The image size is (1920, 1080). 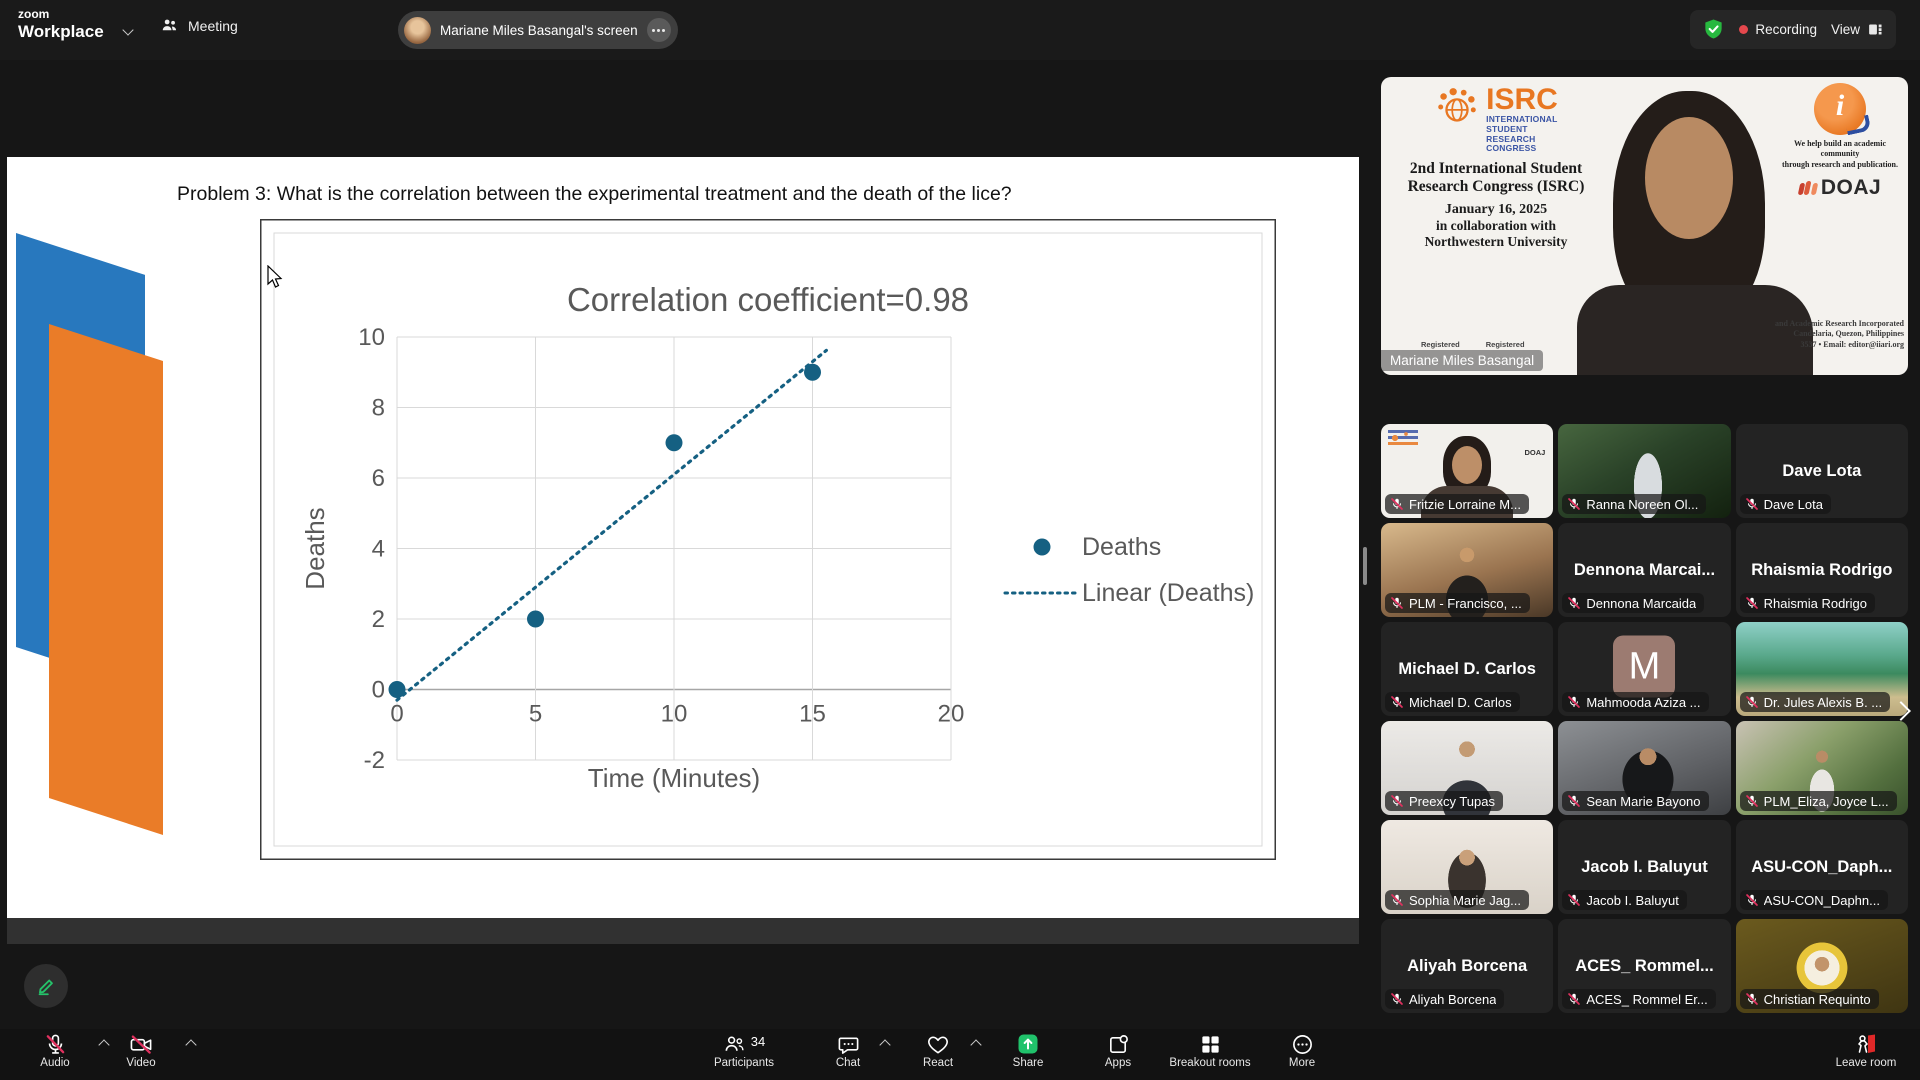 I want to click on panel-resize-handle, so click(x=1365, y=566).